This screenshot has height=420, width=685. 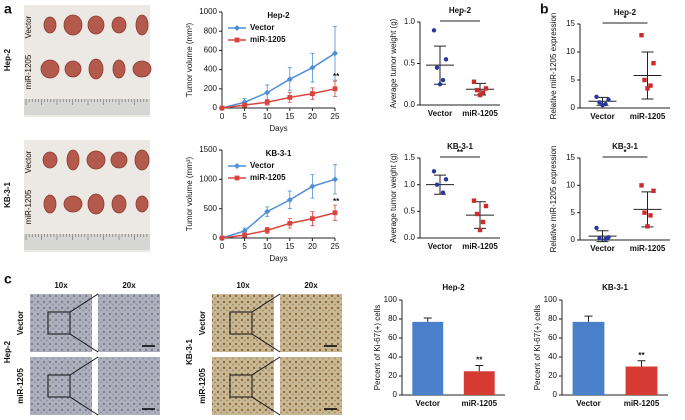 What do you see at coordinates (312, 246) in the screenshot?
I see `x-tick-label: 20` at bounding box center [312, 246].